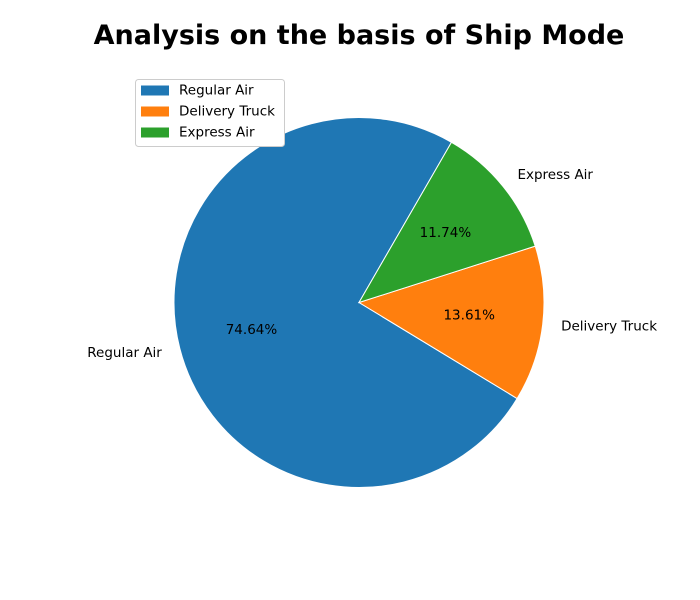 This screenshot has height=600, width=700. What do you see at coordinates (155, 90) in the screenshot?
I see `legend-swatch-regular-air` at bounding box center [155, 90].